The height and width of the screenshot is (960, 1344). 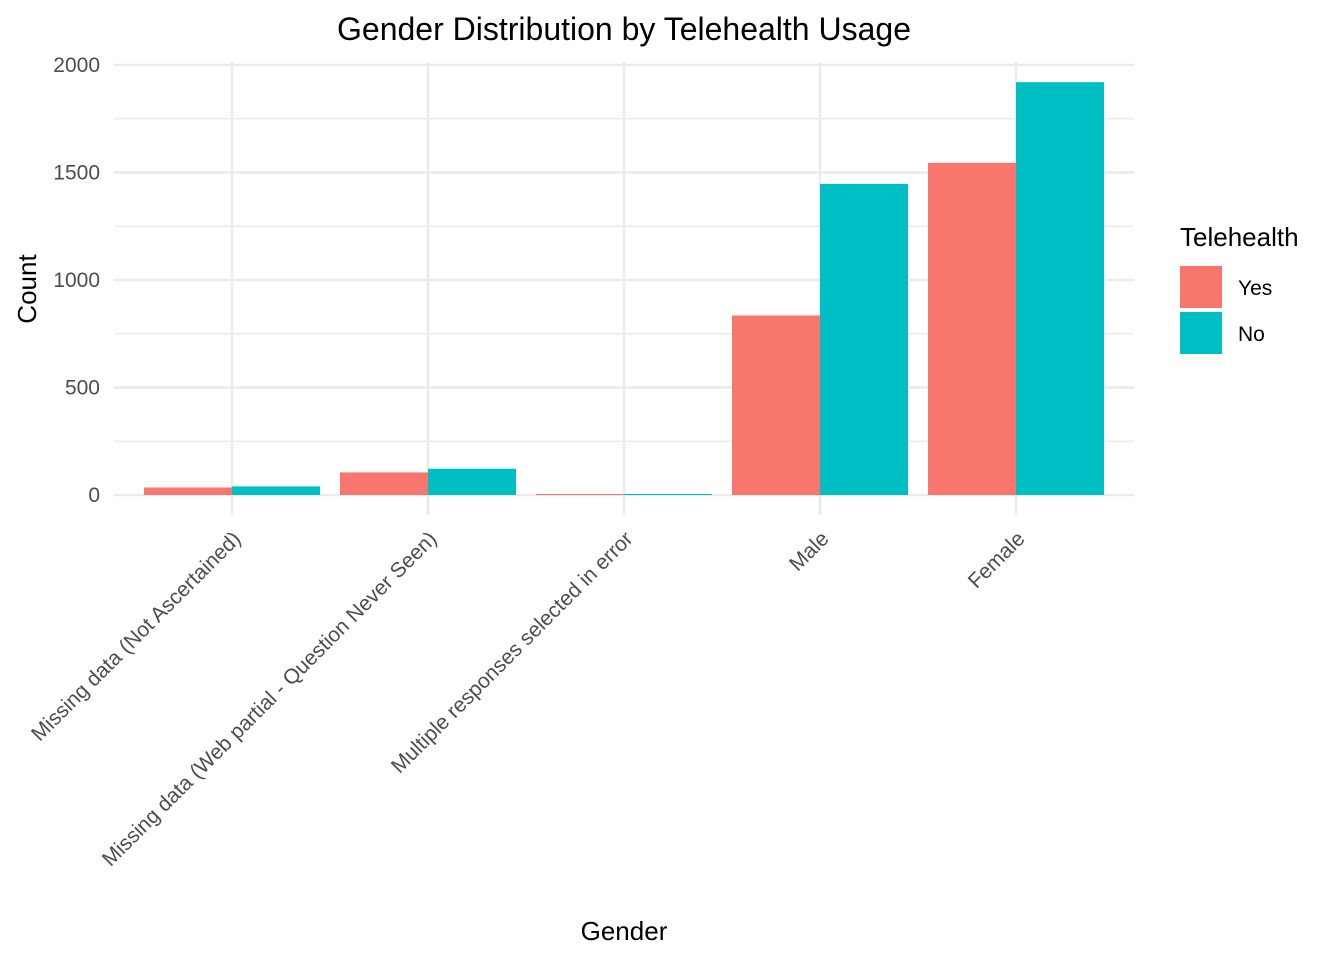 What do you see at coordinates (809, 551) in the screenshot?
I see `x-tick-label: Male` at bounding box center [809, 551].